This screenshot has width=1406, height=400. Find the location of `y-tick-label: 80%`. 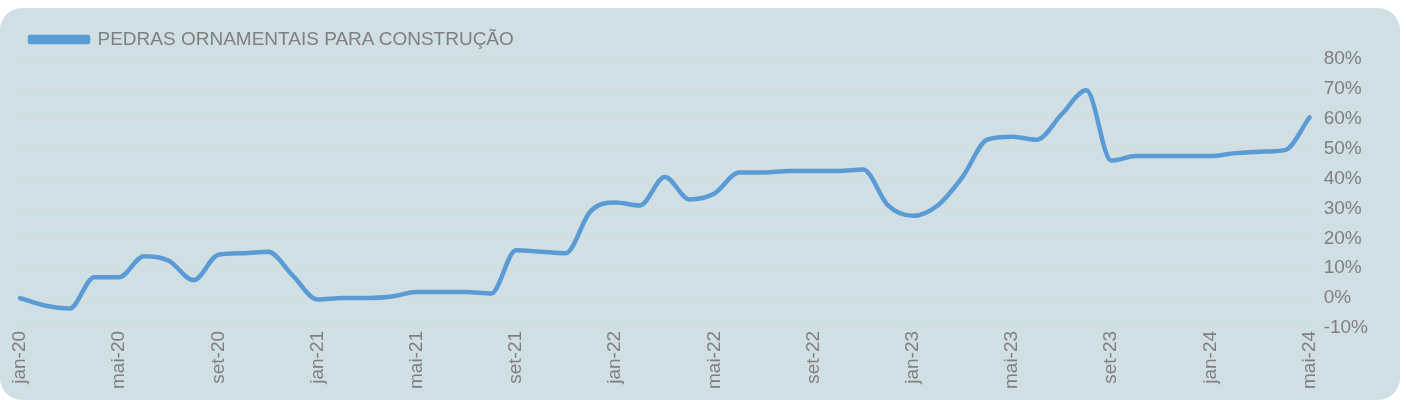

y-tick-label: 80% is located at coordinates (1342, 58).